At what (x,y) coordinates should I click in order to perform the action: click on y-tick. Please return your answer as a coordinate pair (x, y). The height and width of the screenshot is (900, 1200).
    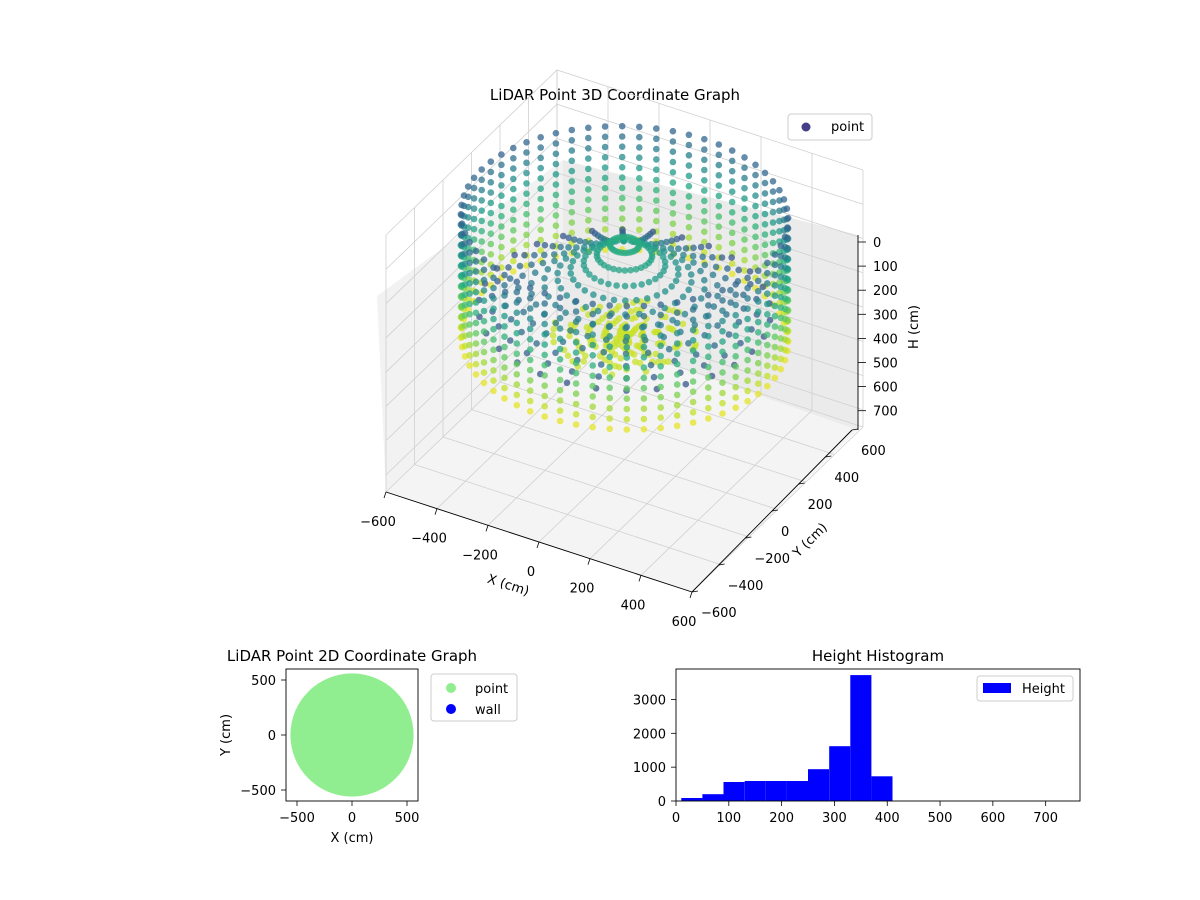
    Looking at the image, I should click on (695, 591).